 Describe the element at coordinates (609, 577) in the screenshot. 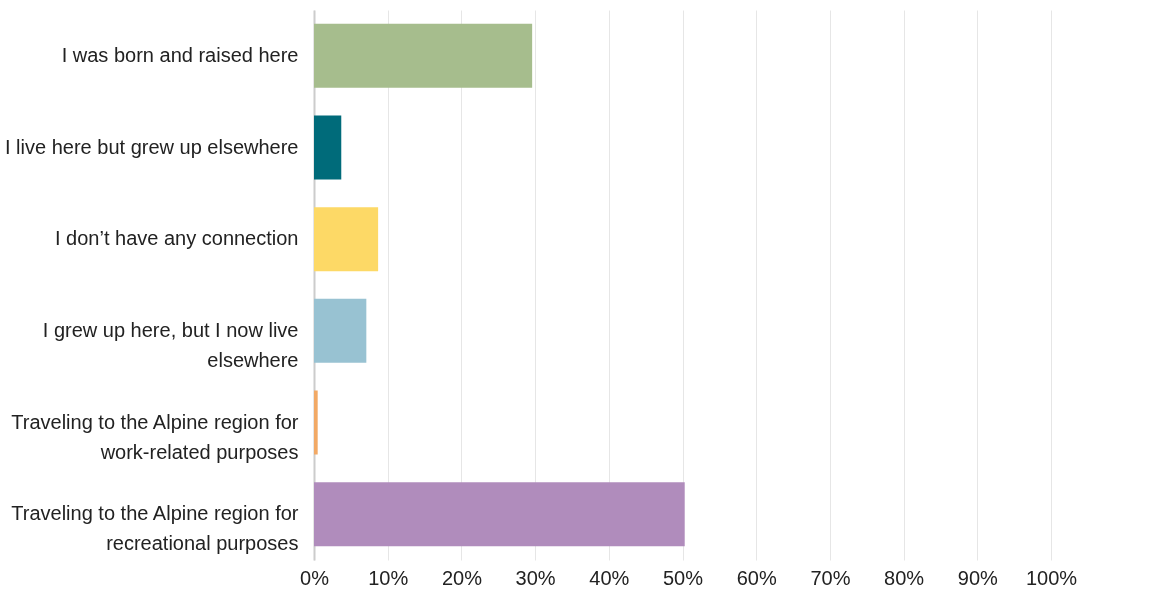

I see `x-tick-label: 40%` at that location.